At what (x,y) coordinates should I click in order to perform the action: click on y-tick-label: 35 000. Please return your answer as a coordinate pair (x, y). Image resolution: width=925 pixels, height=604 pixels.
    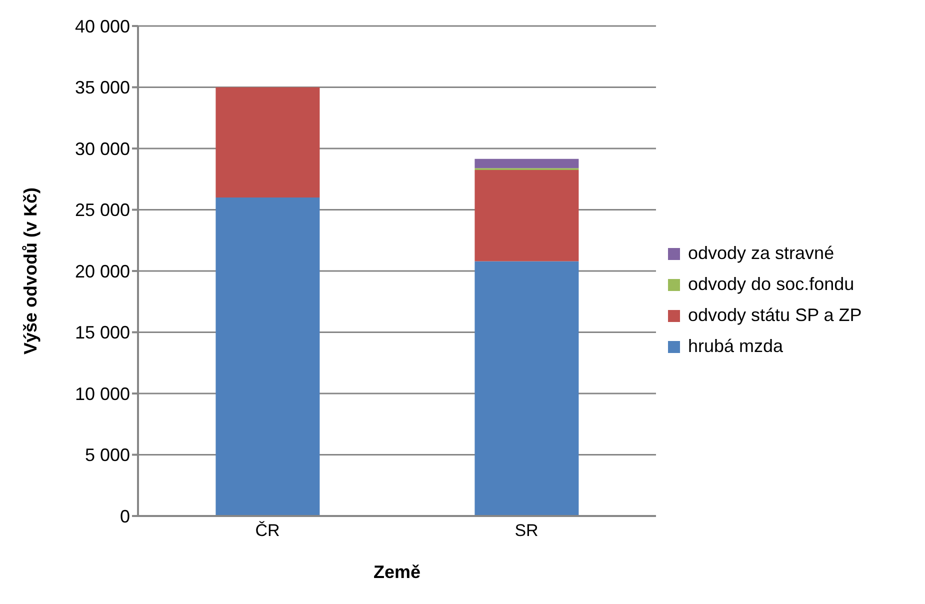
    Looking at the image, I should click on (102, 88).